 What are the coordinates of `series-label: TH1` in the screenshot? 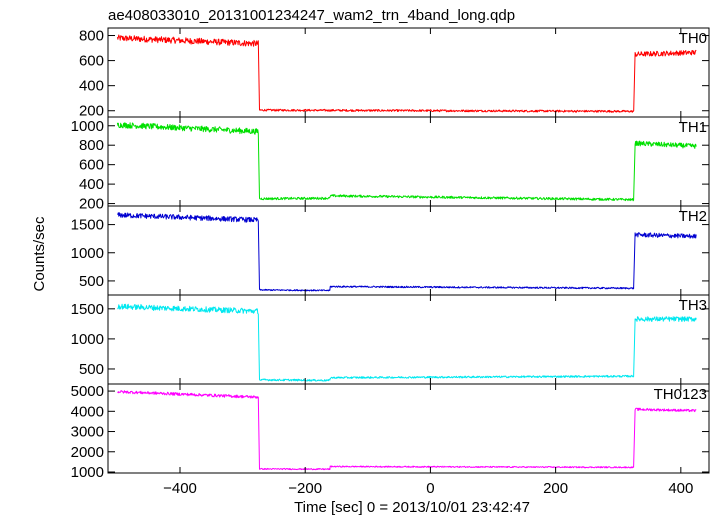 It's located at (693, 127).